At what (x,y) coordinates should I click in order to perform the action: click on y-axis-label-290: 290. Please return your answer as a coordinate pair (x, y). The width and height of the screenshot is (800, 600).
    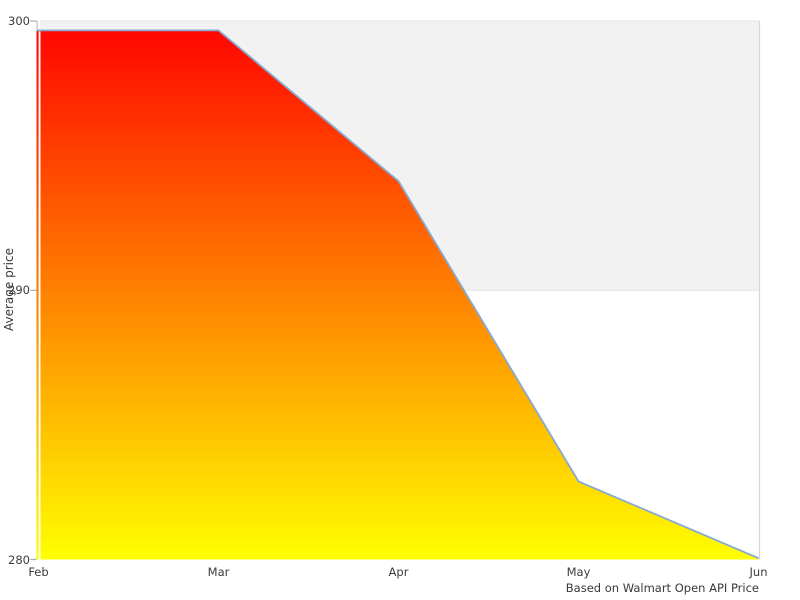
    Looking at the image, I should click on (19, 290).